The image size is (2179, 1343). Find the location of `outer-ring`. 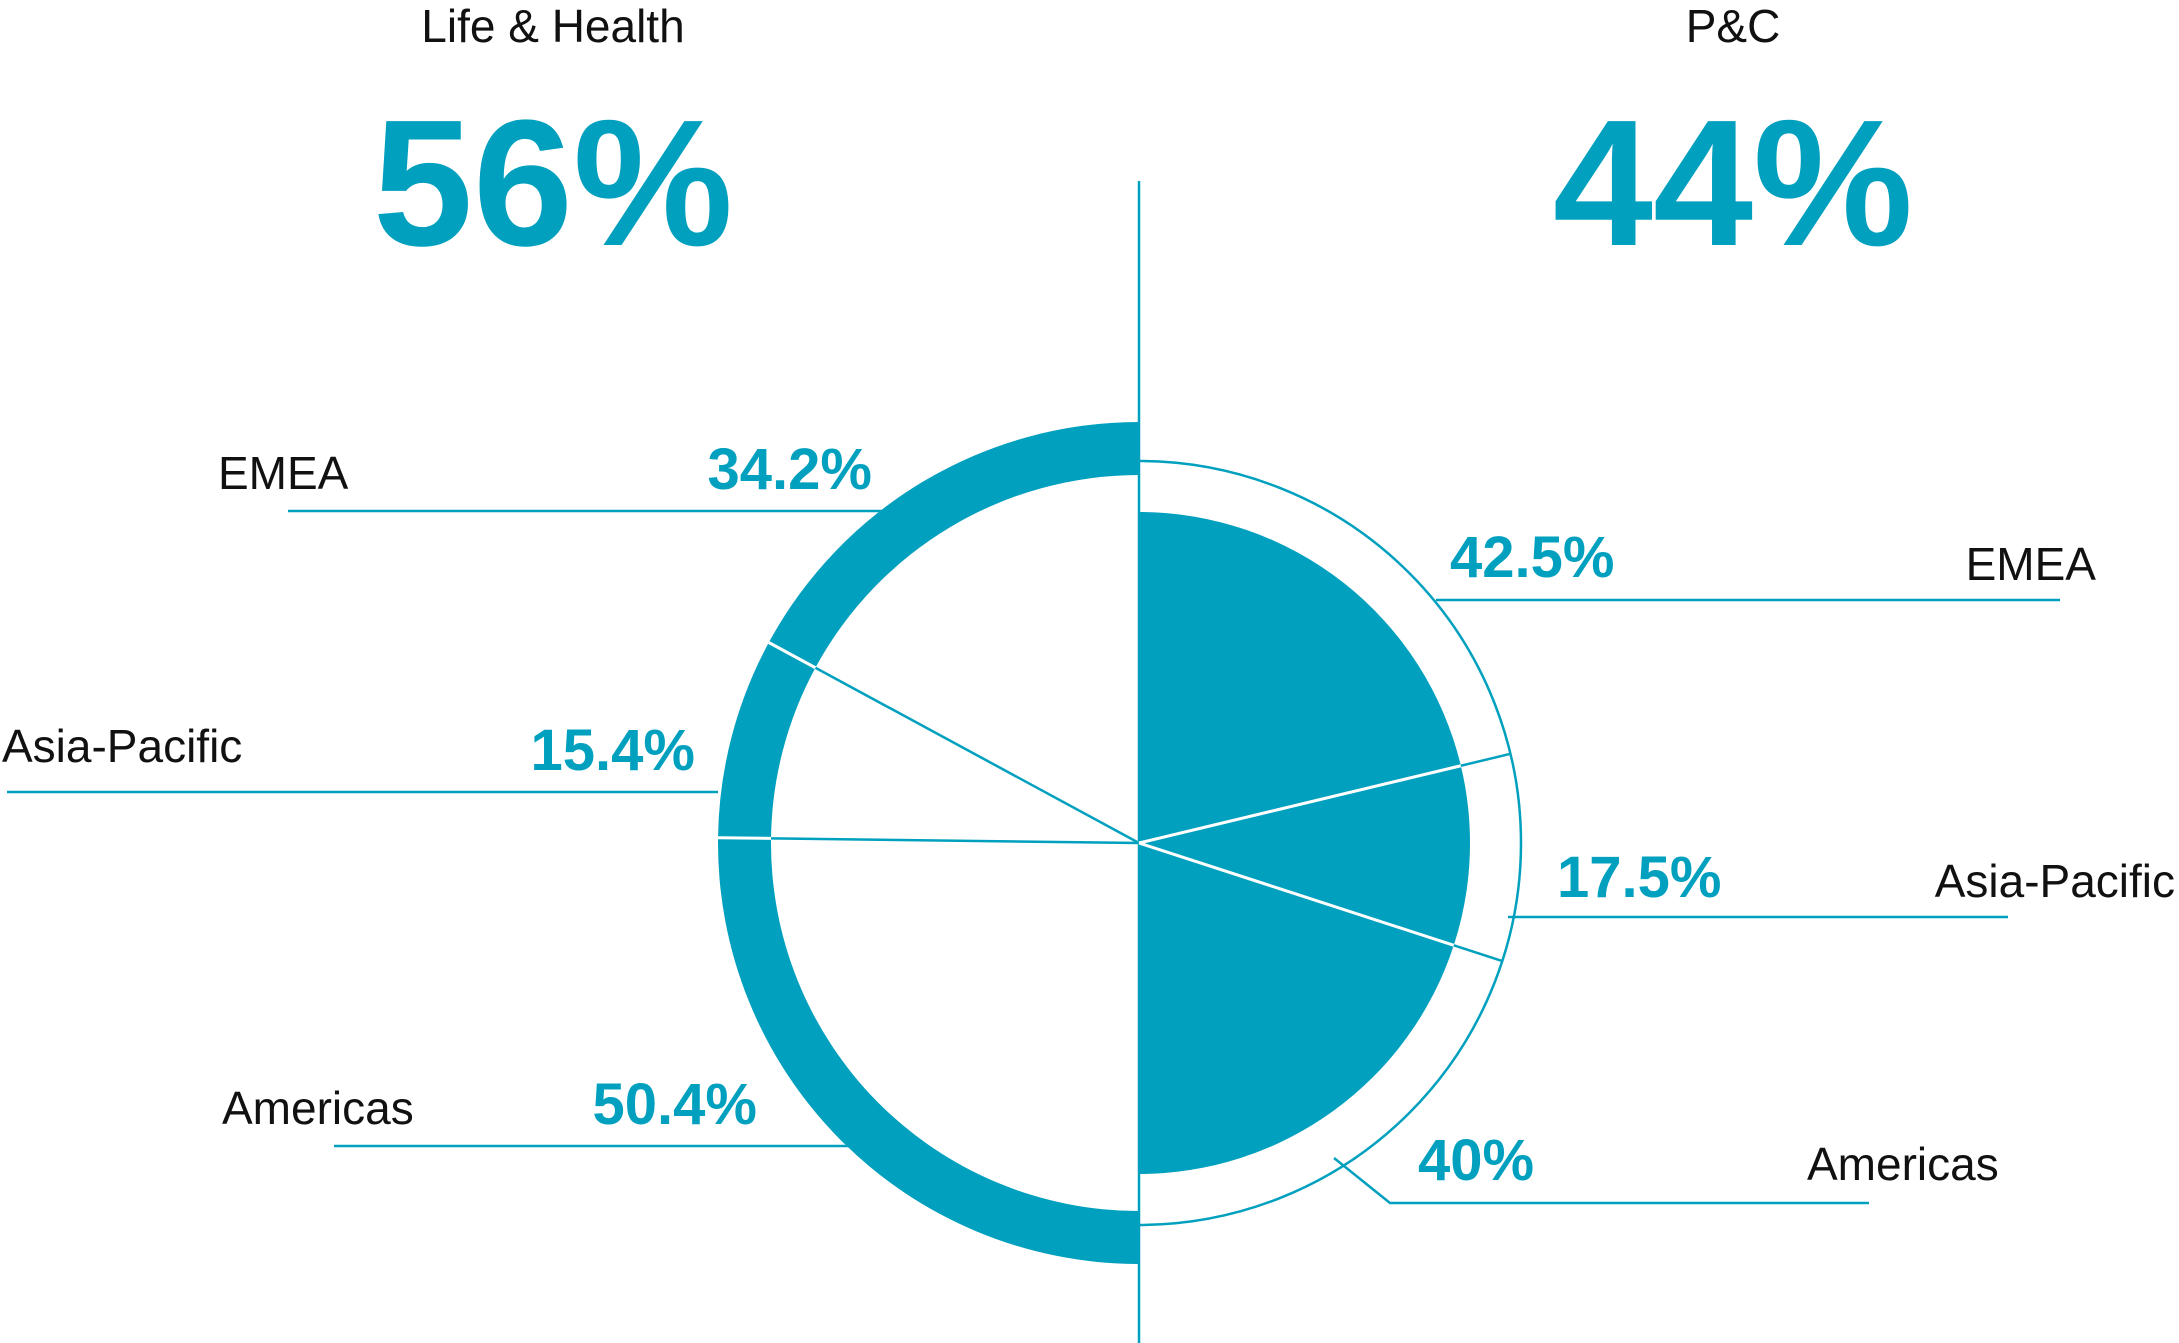

outer-ring is located at coordinates (1330, 843).